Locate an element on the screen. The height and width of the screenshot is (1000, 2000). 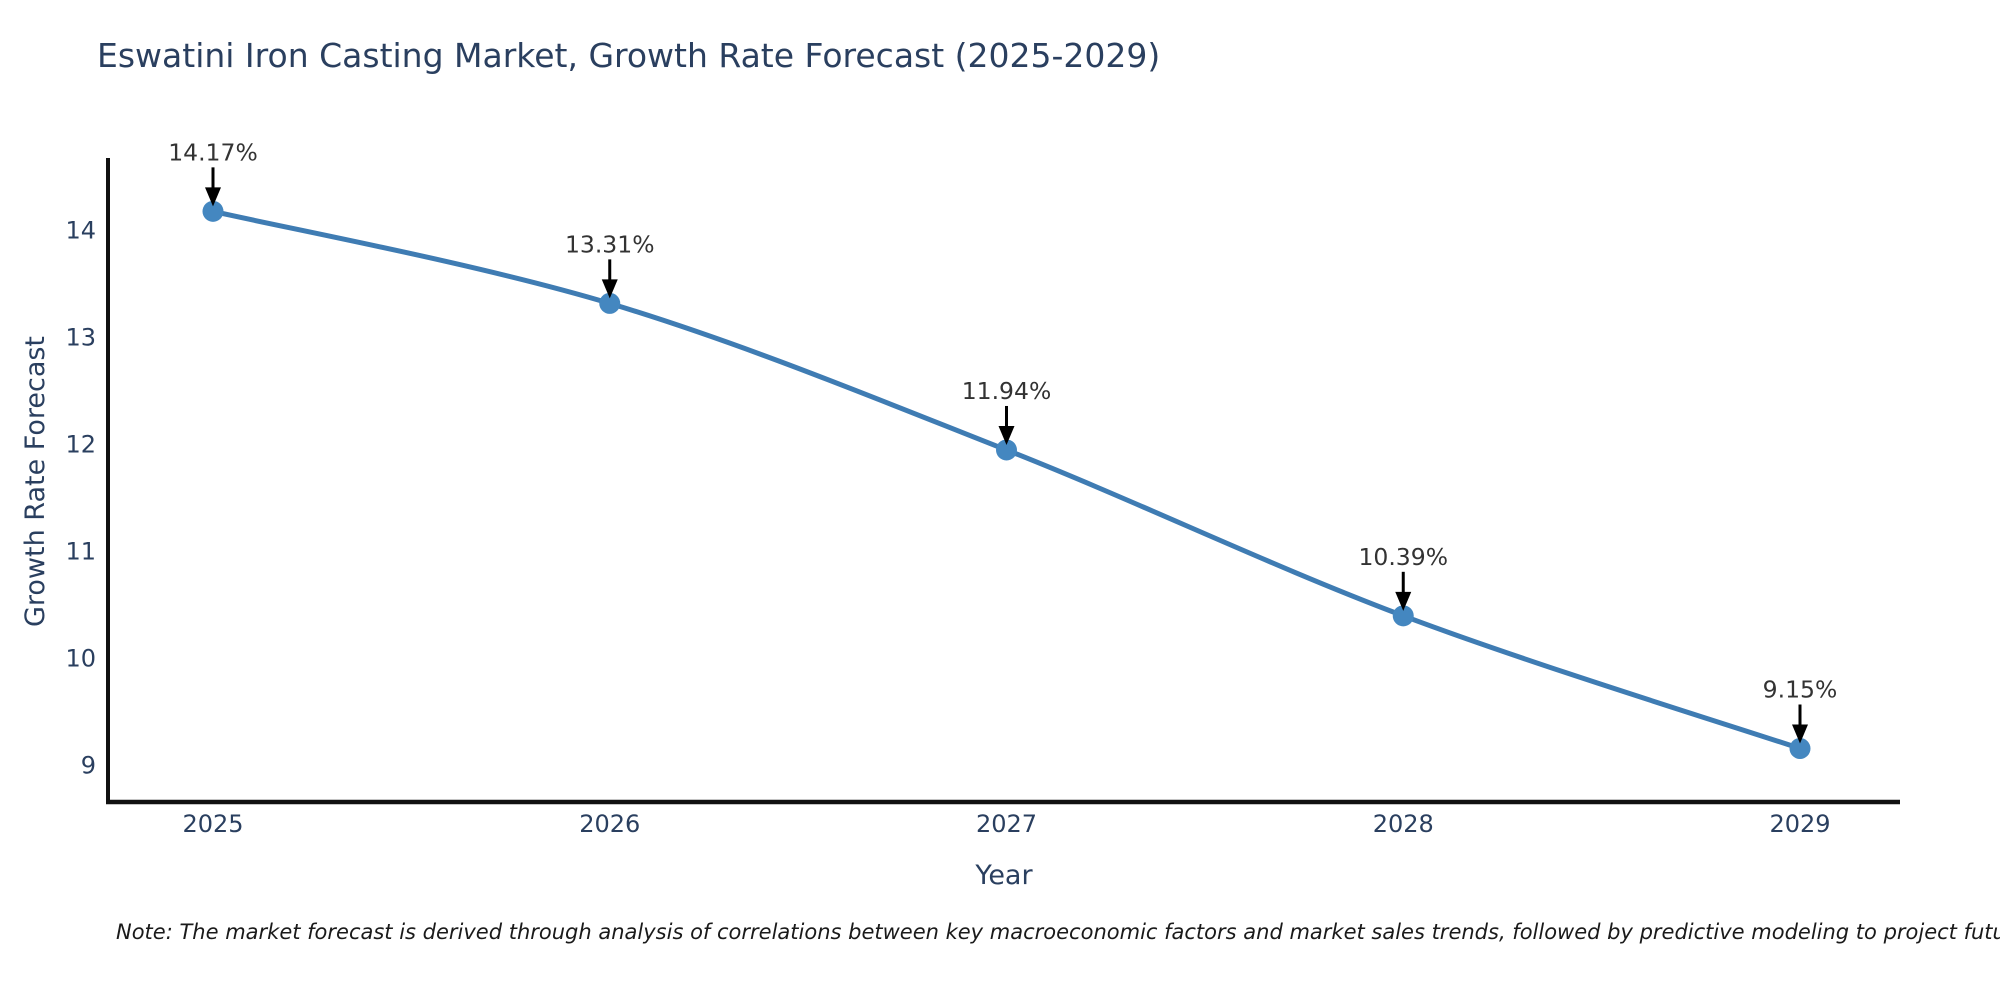
y-axis-title: Growth Rate Forecast is located at coordinates (36, 481).